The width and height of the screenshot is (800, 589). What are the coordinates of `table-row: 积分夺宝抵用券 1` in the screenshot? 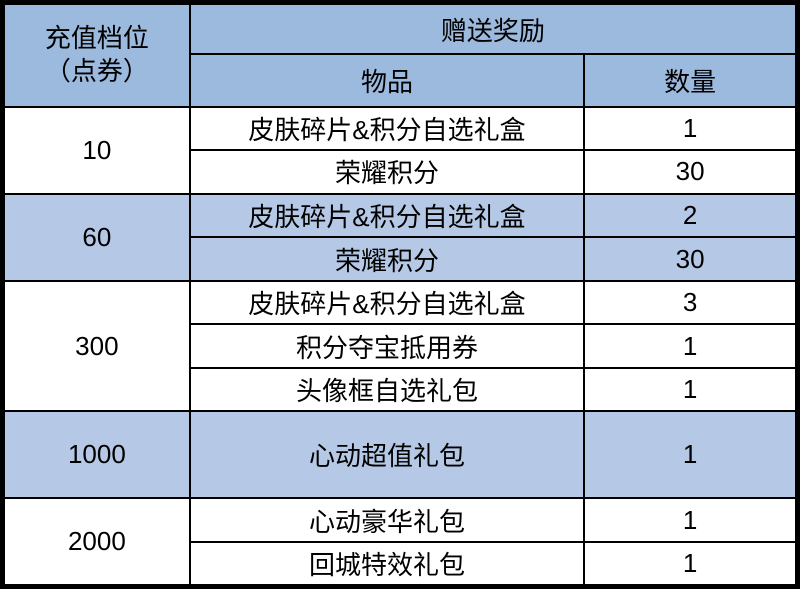 It's located at (401, 346).